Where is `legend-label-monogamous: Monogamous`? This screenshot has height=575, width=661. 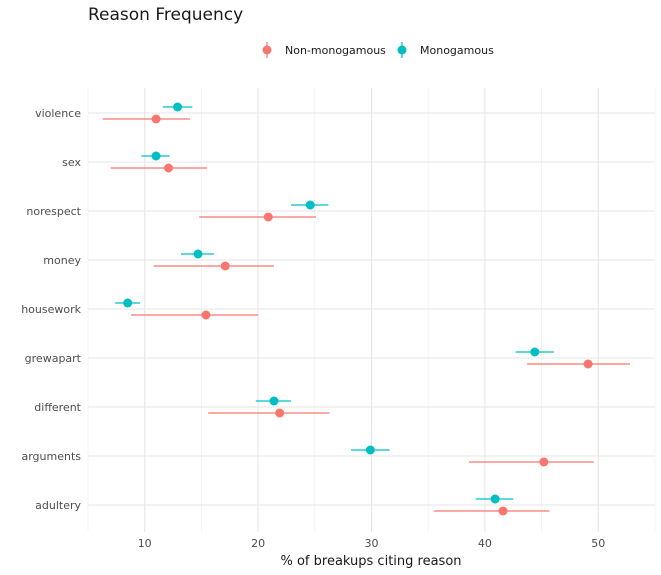
legend-label-monogamous: Monogamous is located at coordinates (457, 50).